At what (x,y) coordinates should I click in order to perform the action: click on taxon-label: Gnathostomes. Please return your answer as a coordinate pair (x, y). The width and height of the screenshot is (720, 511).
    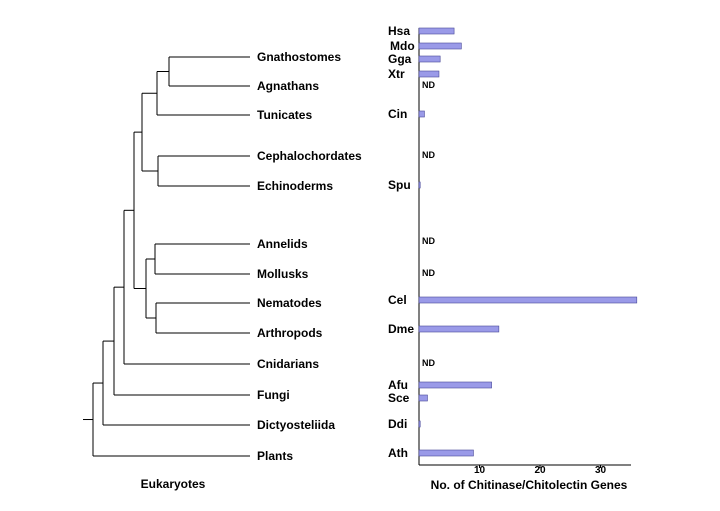
    Looking at the image, I should click on (299, 57).